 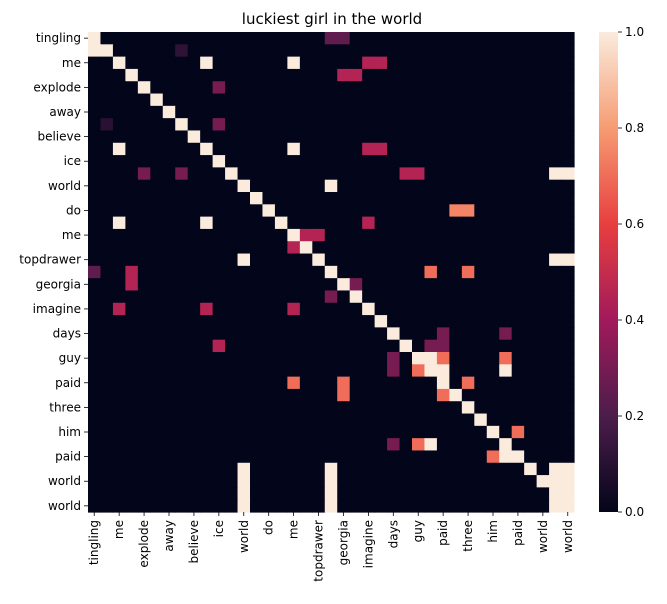 I want to click on column-tick-label: paid, so click(x=443, y=533).